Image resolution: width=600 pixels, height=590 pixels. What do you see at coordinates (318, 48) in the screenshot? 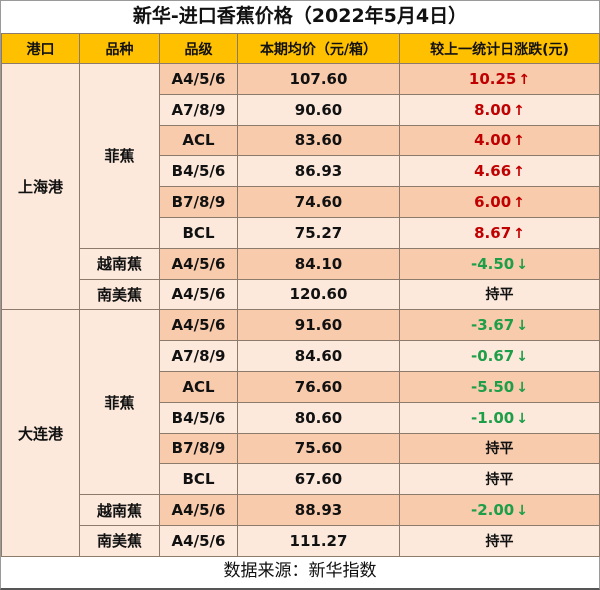
I see `header-avg-price: 本期均价（元/箱）` at bounding box center [318, 48].